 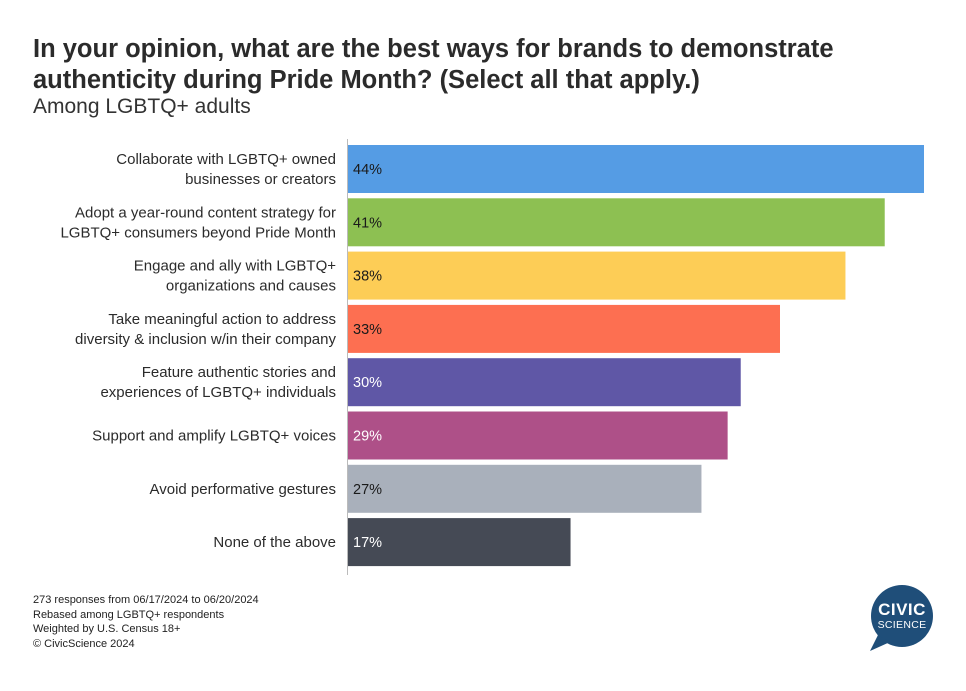 I want to click on category-label-line: None of the above, so click(x=274, y=542).